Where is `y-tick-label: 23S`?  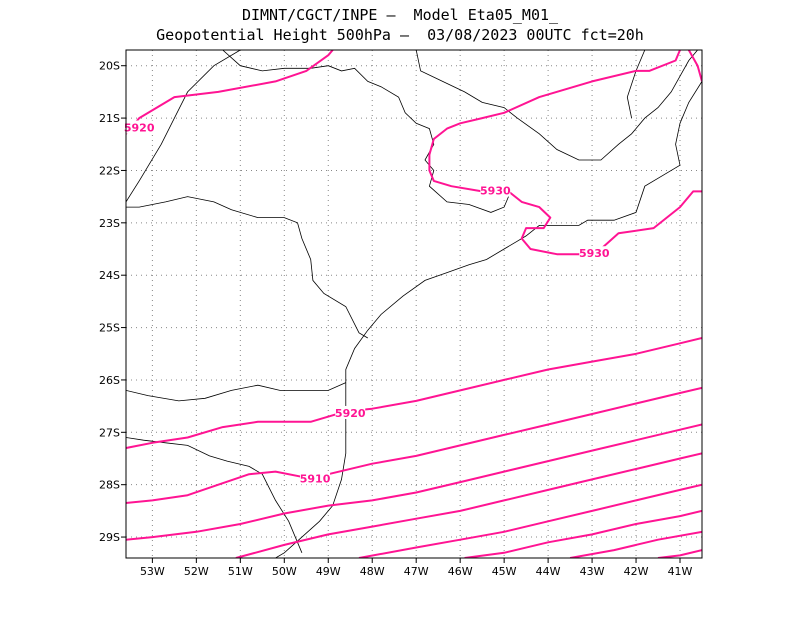
y-tick-label: 23S is located at coordinates (109, 223).